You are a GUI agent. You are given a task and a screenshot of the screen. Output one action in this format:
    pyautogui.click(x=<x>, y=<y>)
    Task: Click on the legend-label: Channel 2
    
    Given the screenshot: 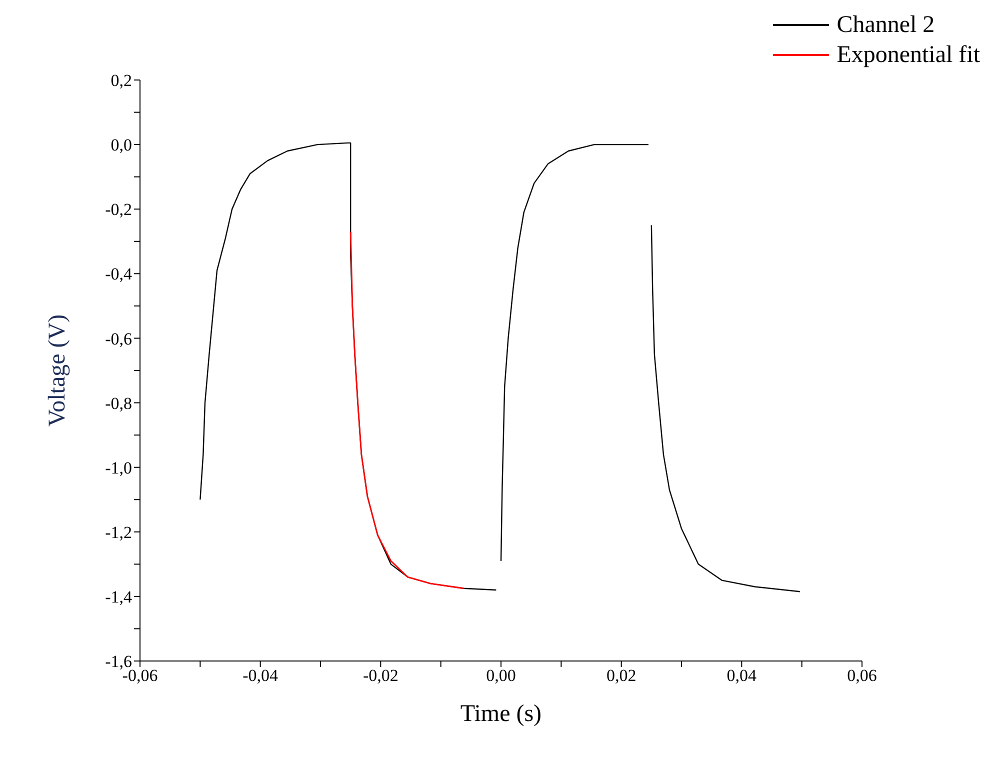 What is the action you would take?
    pyautogui.click(x=885, y=25)
    